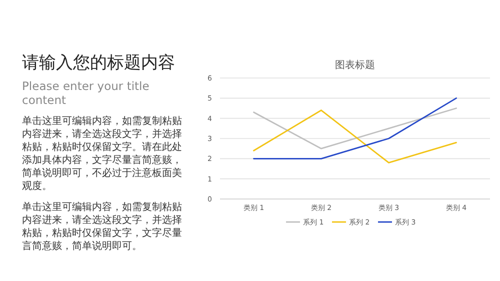 The image size is (500, 281). Describe the element at coordinates (99, 63) in the screenshot. I see `text: 请输入您的标题内容` at that location.